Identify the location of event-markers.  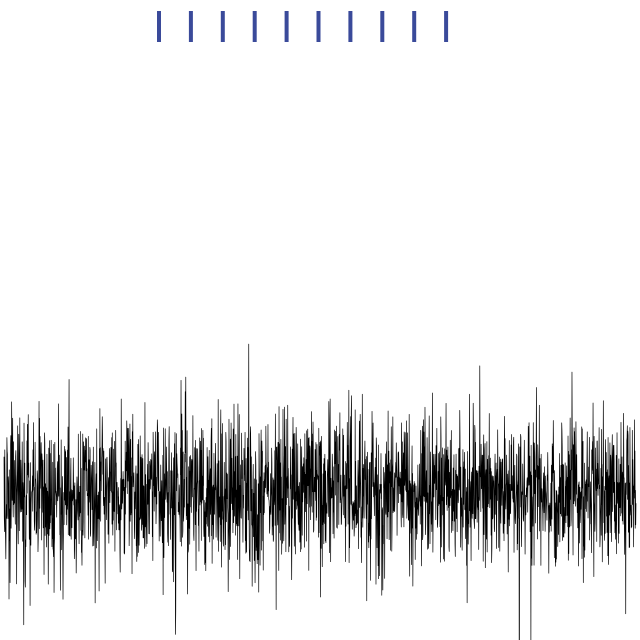
(303, 26).